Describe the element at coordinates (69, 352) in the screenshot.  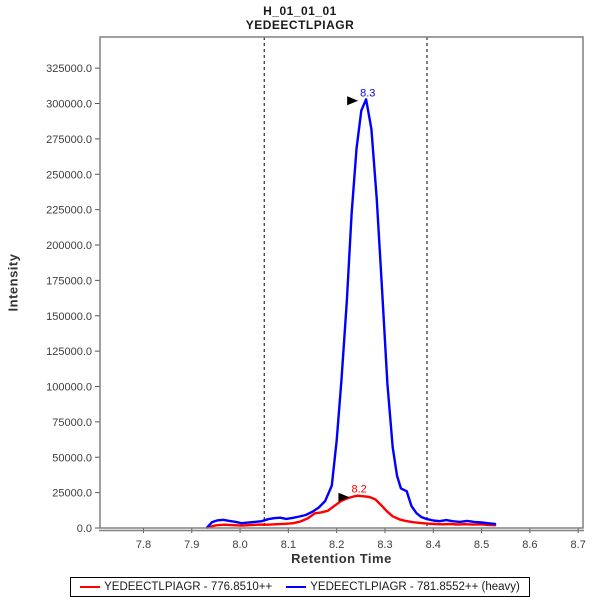
I see `y-axis-tick-label: 125000.0` at that location.